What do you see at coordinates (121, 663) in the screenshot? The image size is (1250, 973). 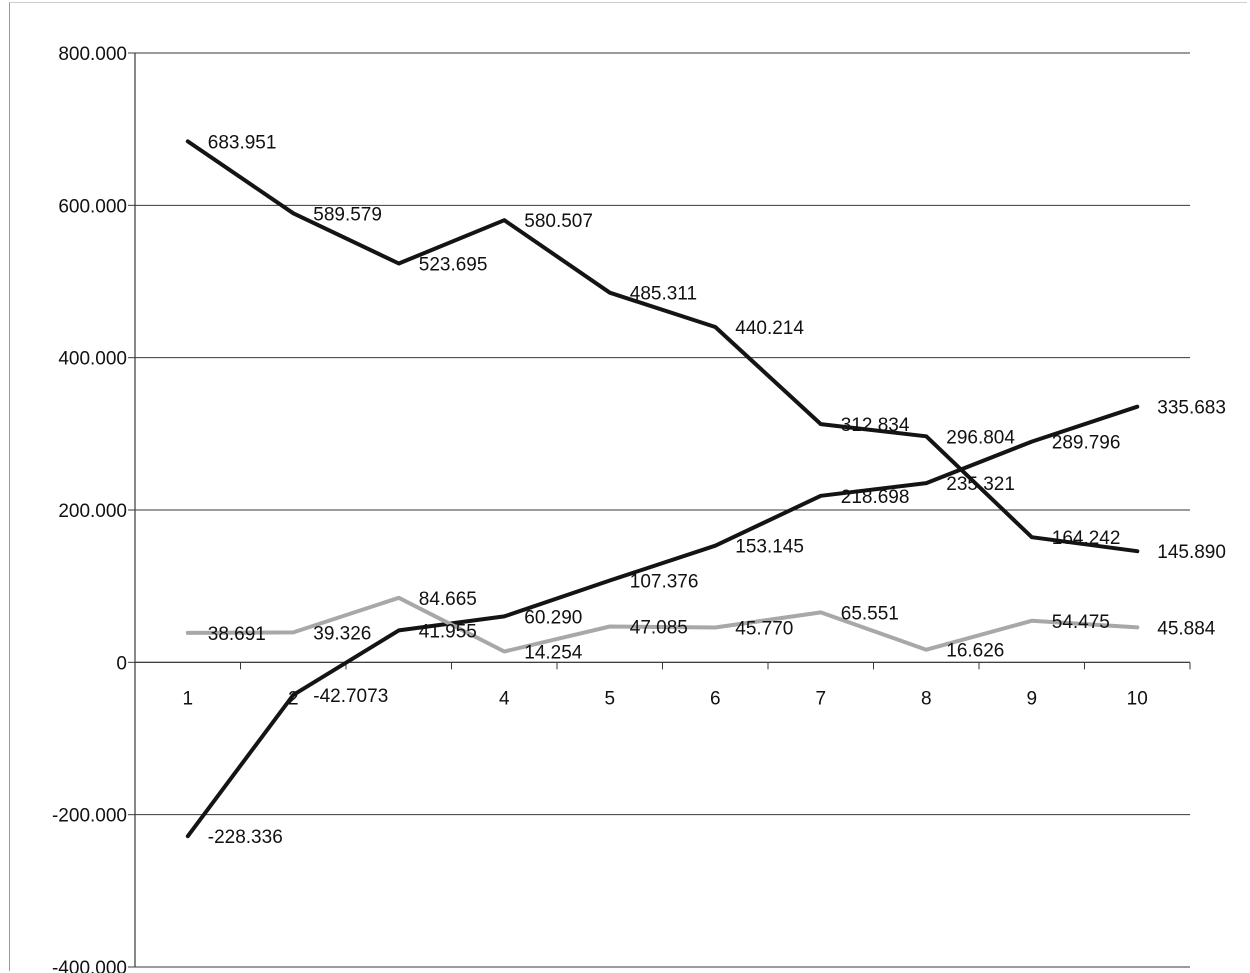 I see `y-tick-label: 0` at bounding box center [121, 663].